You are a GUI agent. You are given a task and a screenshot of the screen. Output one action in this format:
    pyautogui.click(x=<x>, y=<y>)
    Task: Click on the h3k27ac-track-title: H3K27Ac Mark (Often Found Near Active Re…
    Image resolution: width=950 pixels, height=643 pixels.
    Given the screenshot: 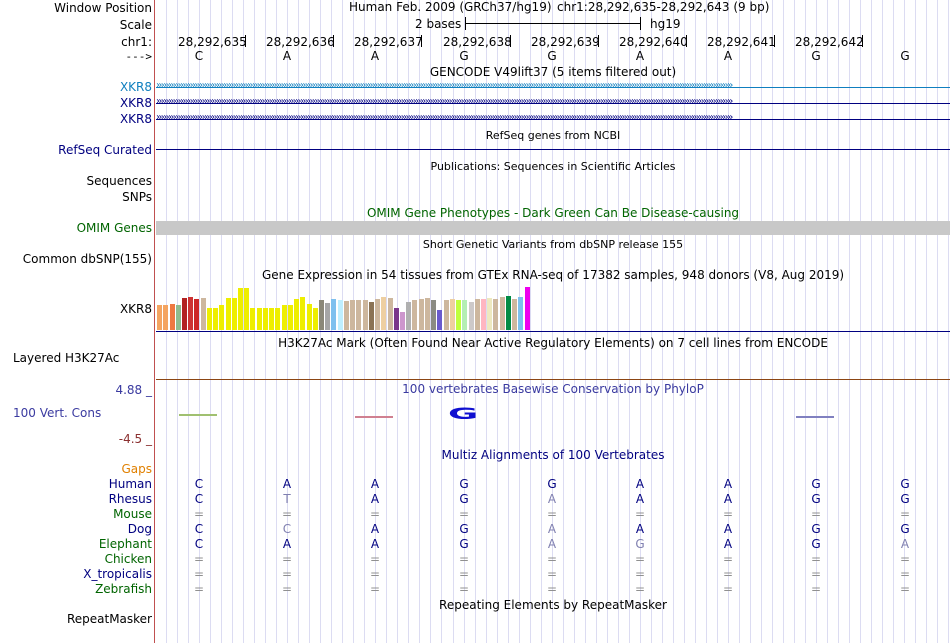 What is the action you would take?
    pyautogui.click(x=553, y=343)
    